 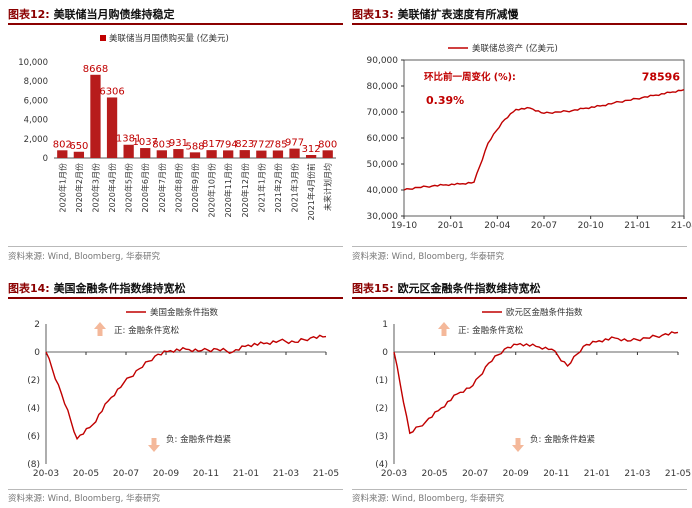 I want to click on x-tick-label: 2020年12月份, so click(x=245, y=190).